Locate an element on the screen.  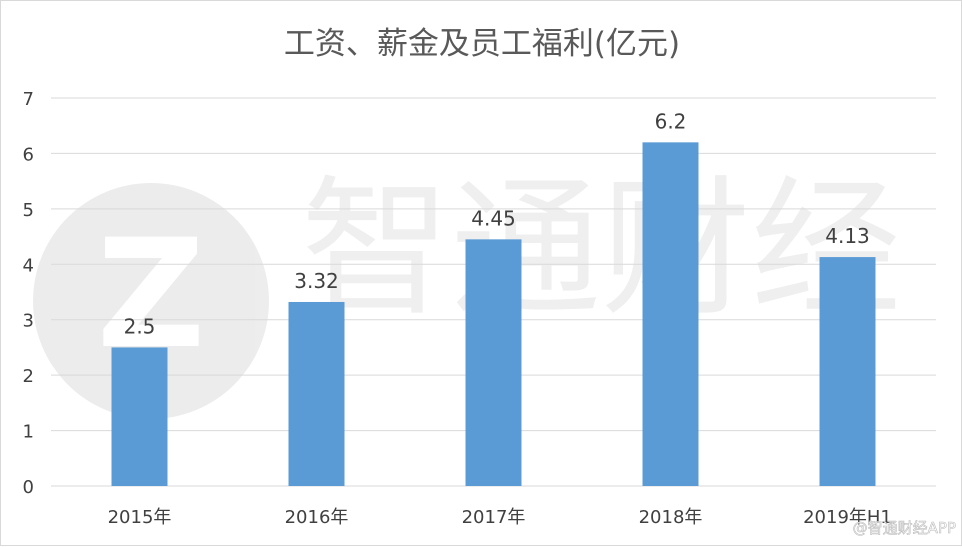
y-tick-label: 1 is located at coordinates (28, 432).